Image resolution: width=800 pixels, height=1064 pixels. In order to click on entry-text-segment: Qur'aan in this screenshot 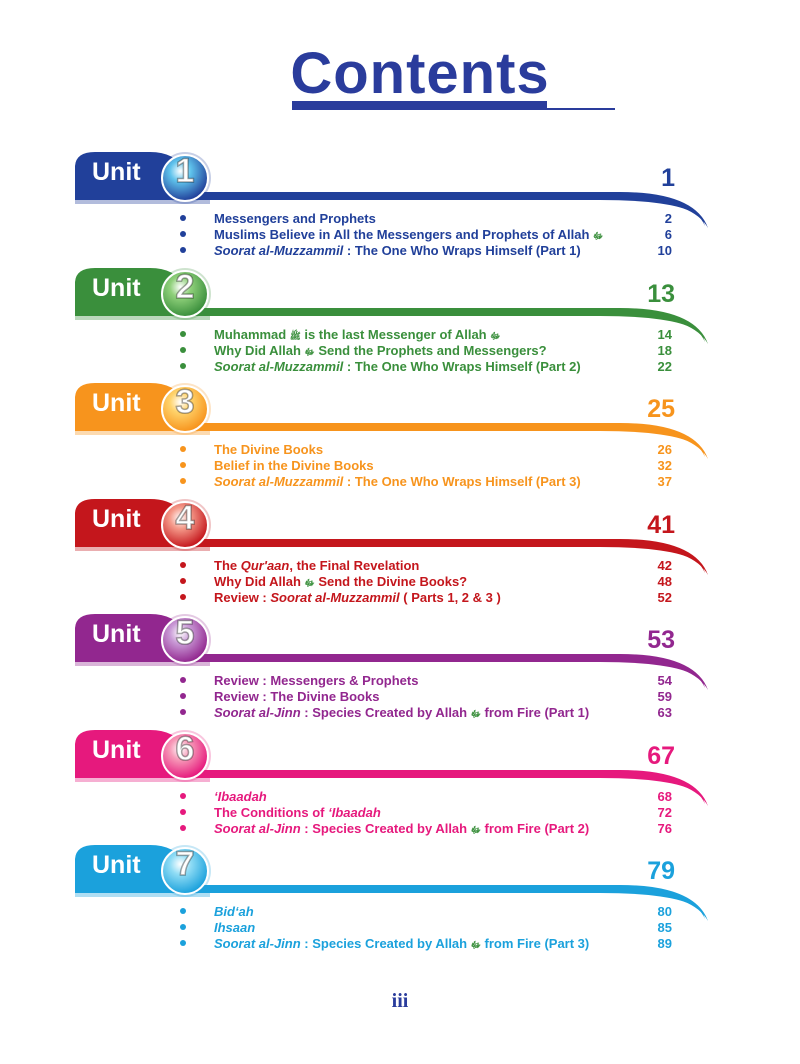, I will do `click(265, 565)`.